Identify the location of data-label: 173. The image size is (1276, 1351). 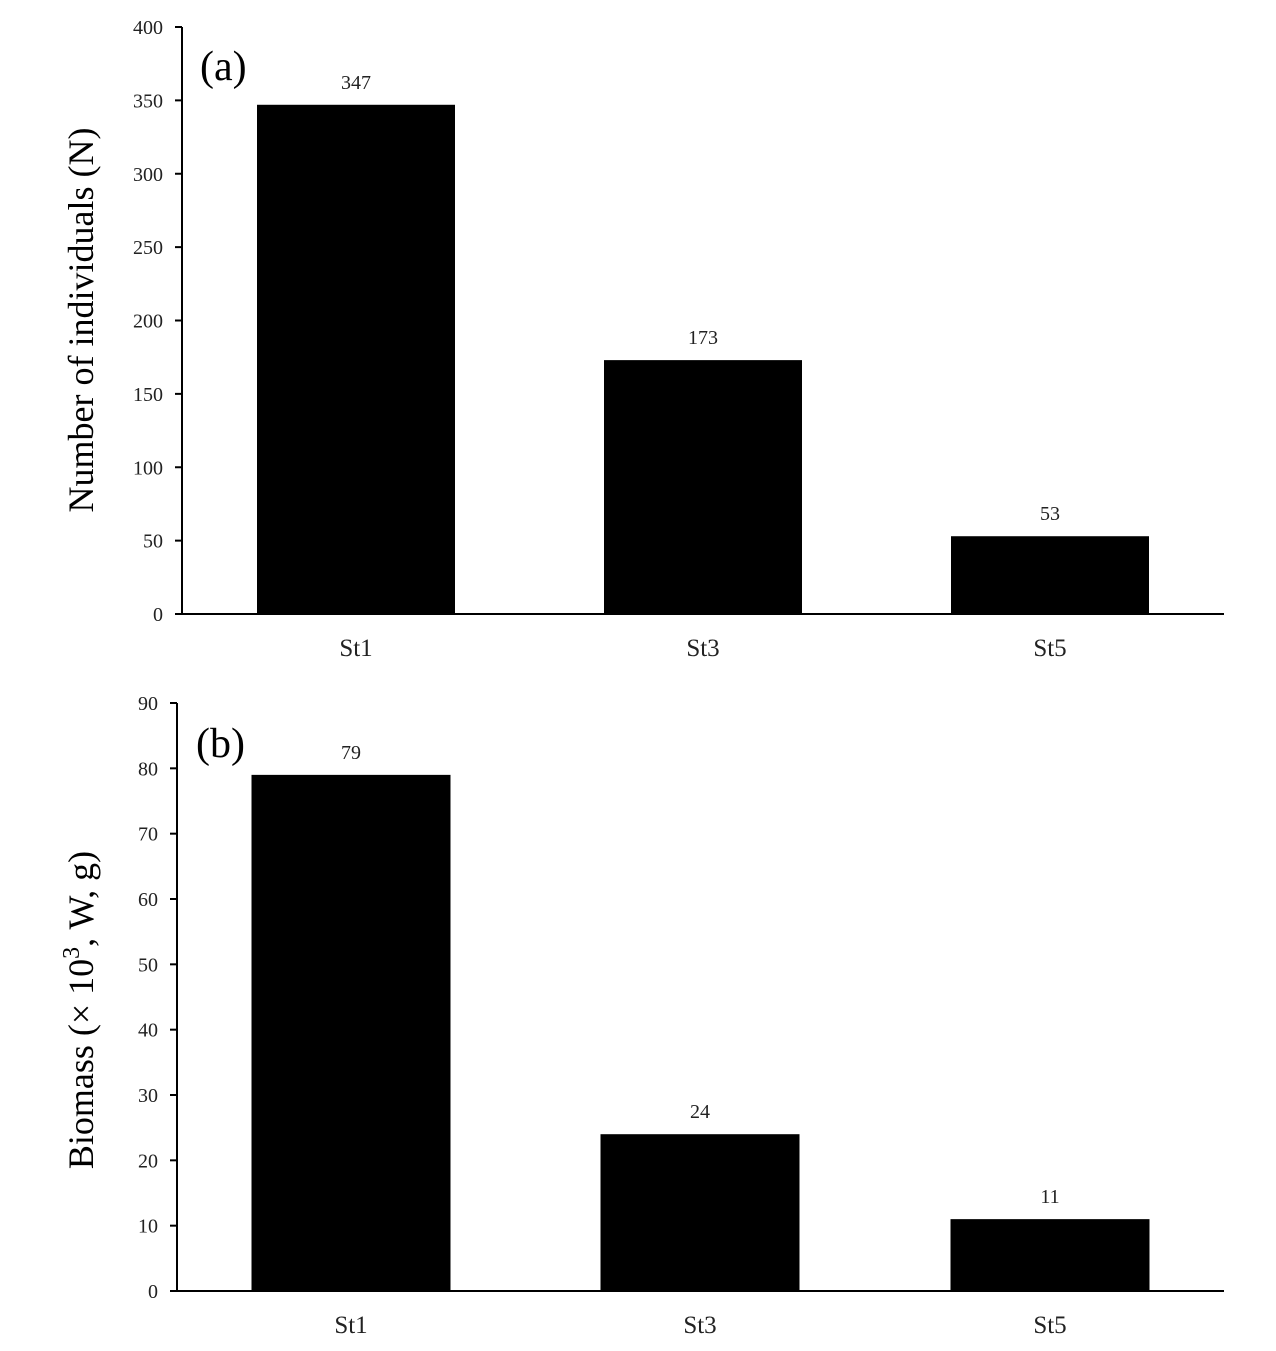
(703, 338).